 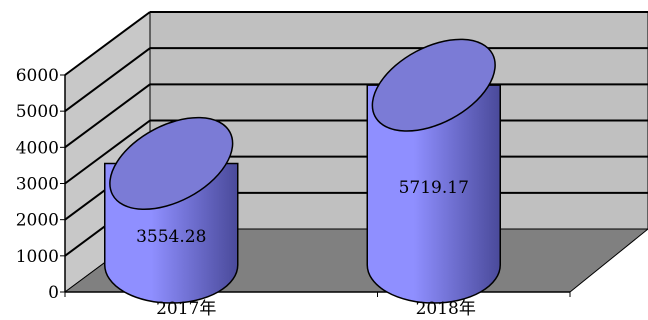 What do you see at coordinates (37, 112) in the screenshot?
I see `y-tick-label: 5000` at bounding box center [37, 112].